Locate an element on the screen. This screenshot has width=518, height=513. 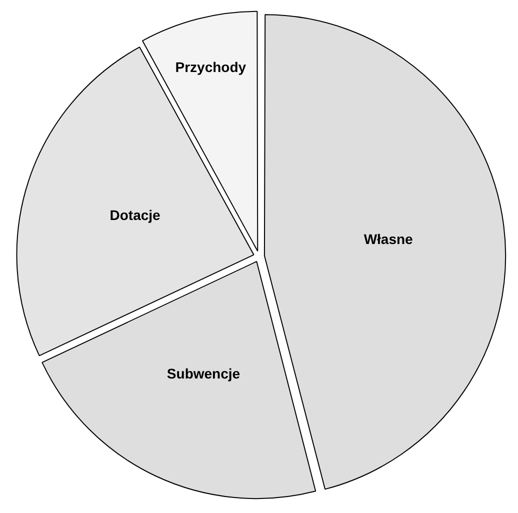
slice-label: Subwencje is located at coordinates (203, 373).